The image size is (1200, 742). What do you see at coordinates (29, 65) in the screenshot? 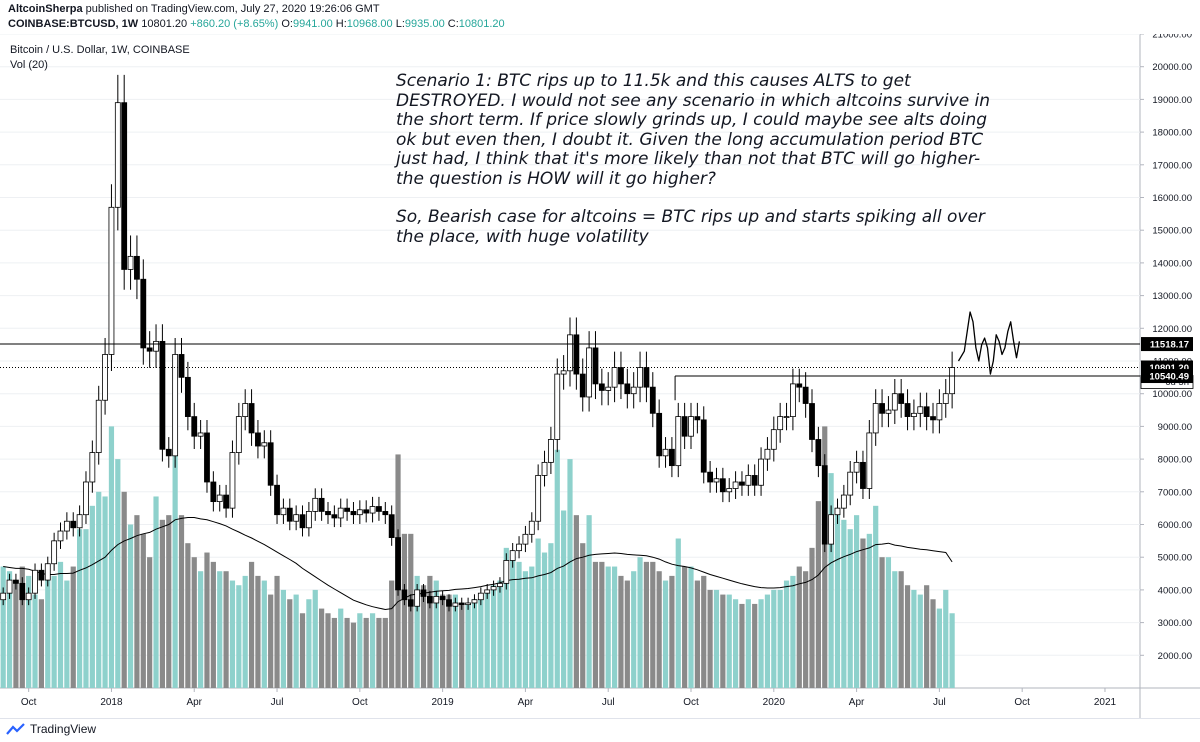
I see `volume-indicator-label: Vol (20)` at bounding box center [29, 65].